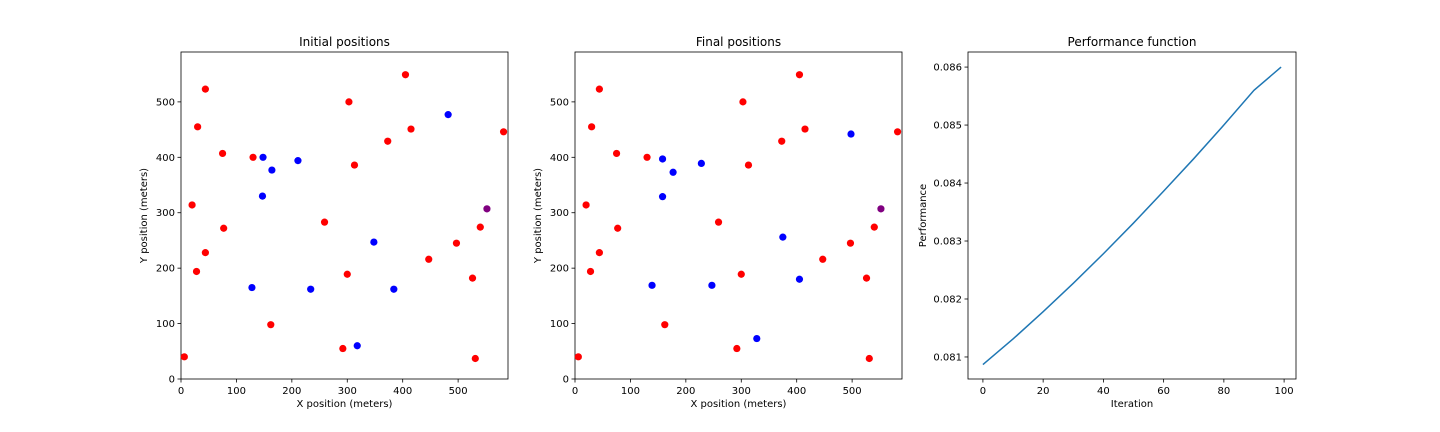 The width and height of the screenshot is (1440, 432). I want to click on x-tick-label: 40, so click(1103, 391).